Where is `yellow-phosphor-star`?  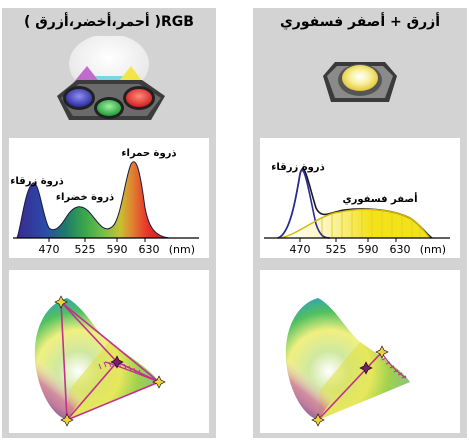 yellow-phosphor-star is located at coordinates (382, 352).